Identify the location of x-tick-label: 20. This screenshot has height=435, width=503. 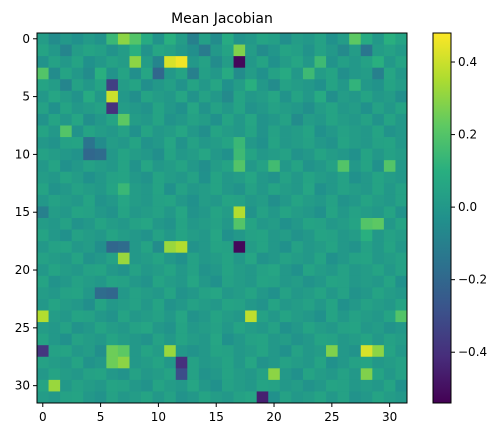
(273, 417).